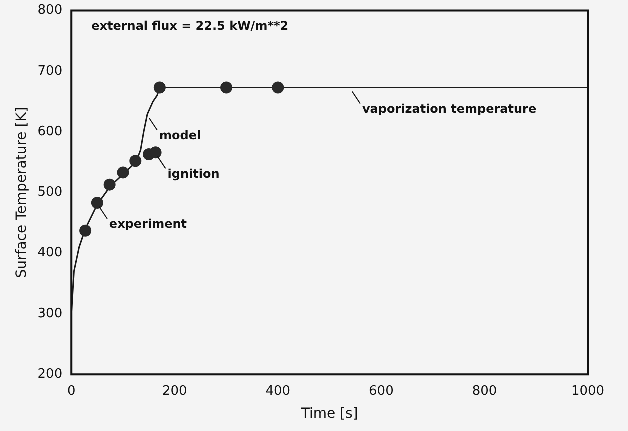 The height and width of the screenshot is (431, 628). Describe the element at coordinates (148, 224) in the screenshot. I see `annotation: experiment` at that location.